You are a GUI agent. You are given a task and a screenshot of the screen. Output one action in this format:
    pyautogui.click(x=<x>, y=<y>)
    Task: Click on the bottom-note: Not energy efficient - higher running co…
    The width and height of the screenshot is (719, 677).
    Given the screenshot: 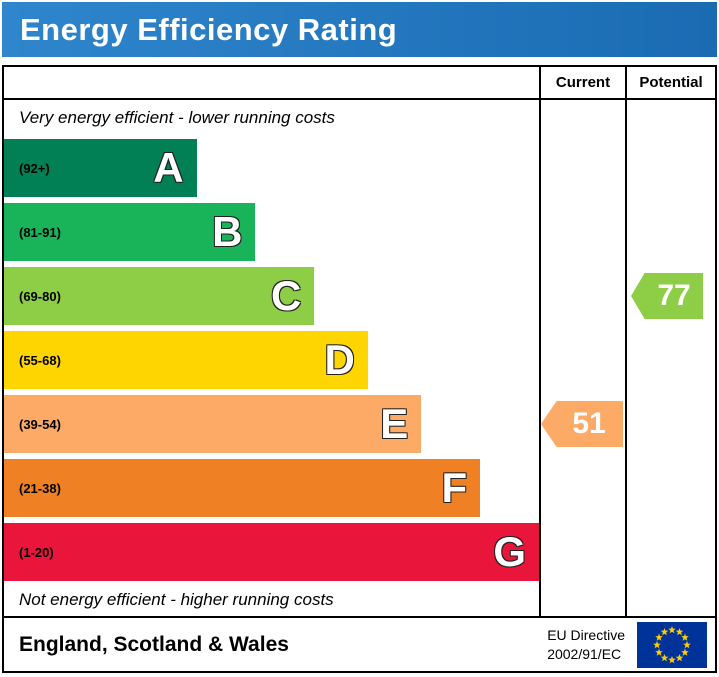 What is the action you would take?
    pyautogui.click(x=176, y=599)
    